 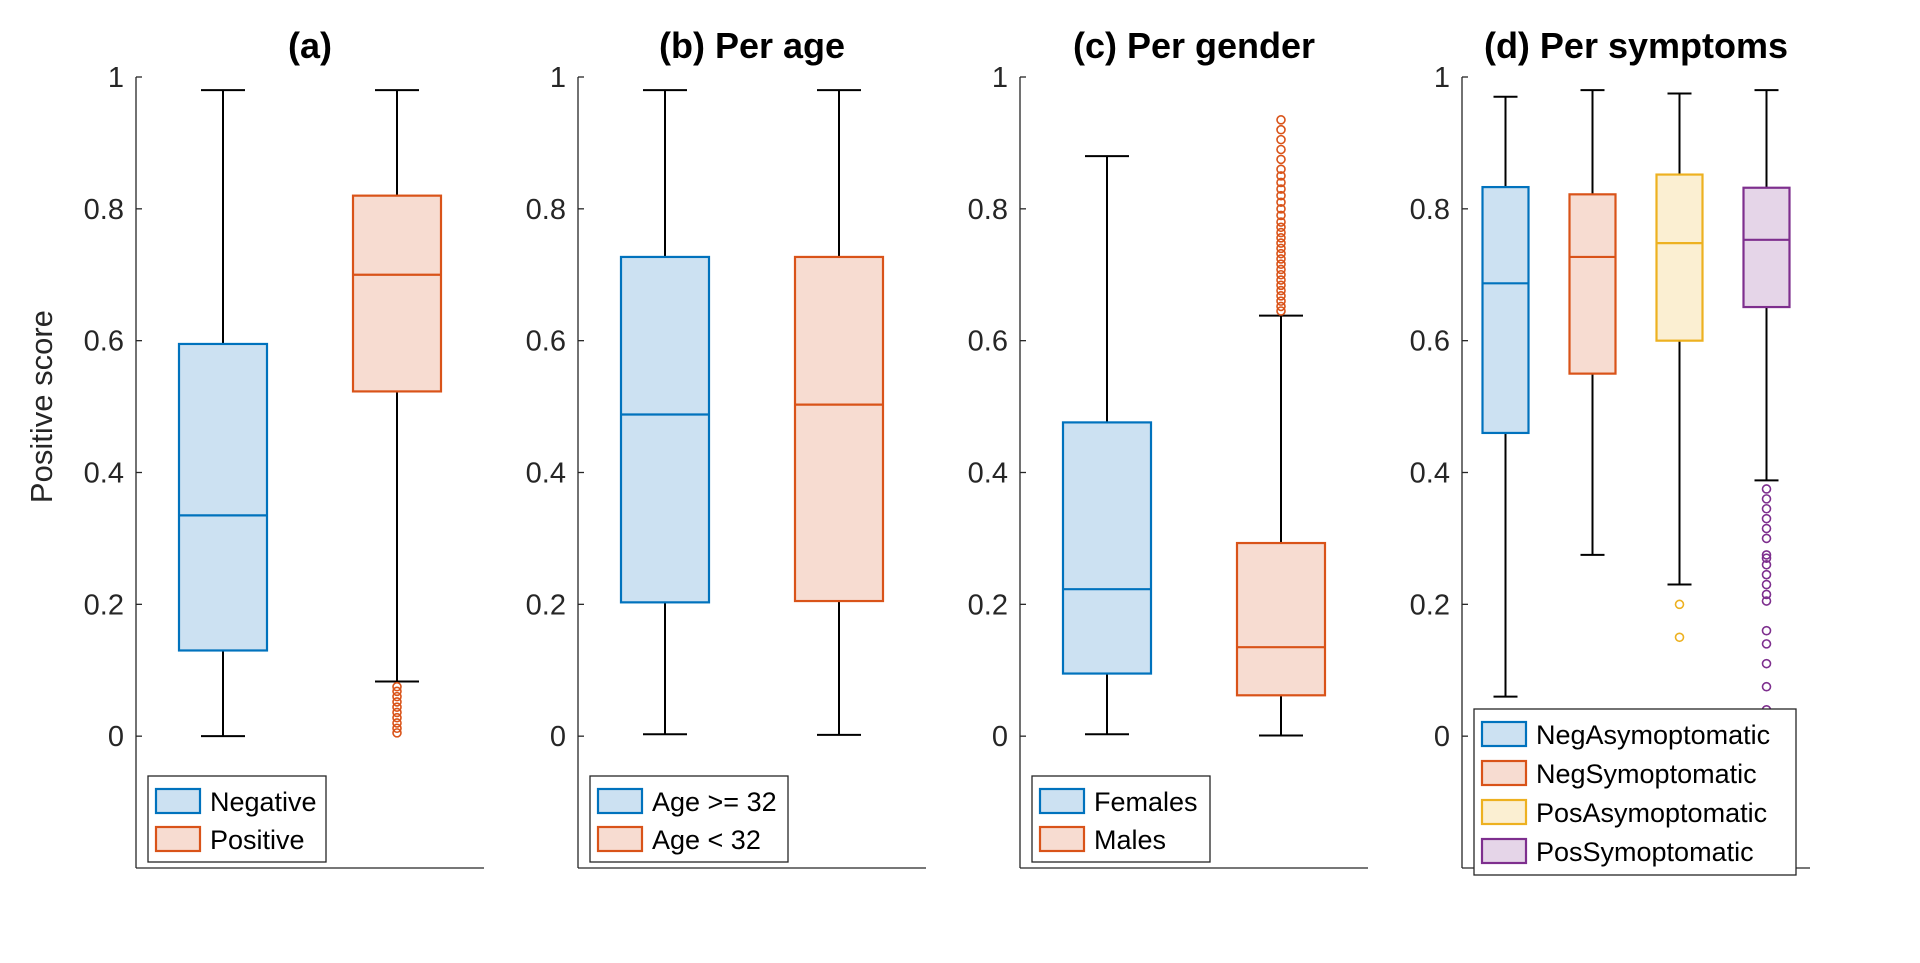 What do you see at coordinates (237, 819) in the screenshot?
I see `legend: Negative Positive` at bounding box center [237, 819].